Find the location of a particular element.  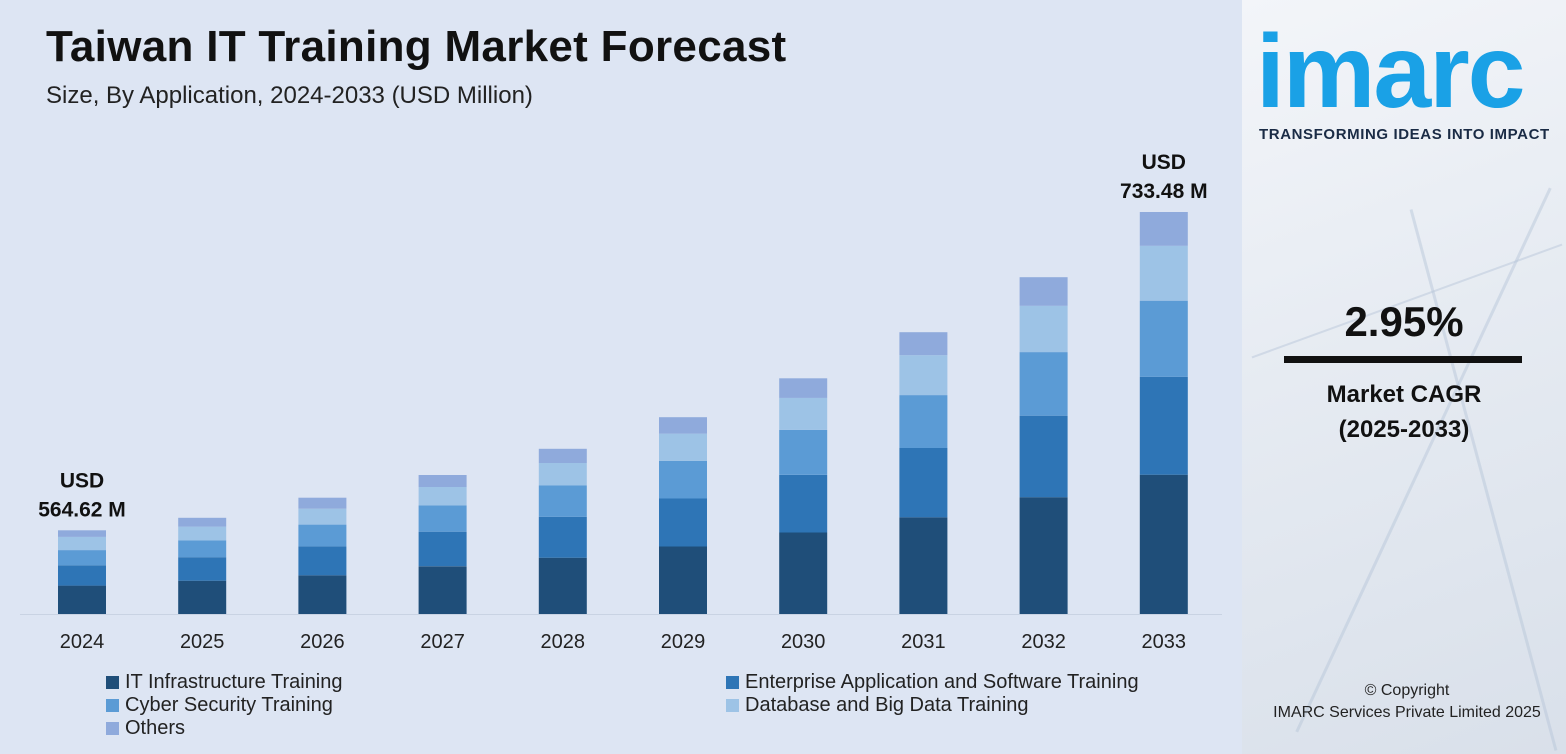

bar-segment-enterprise-application-and-software-training-2027 is located at coordinates (442, 549).